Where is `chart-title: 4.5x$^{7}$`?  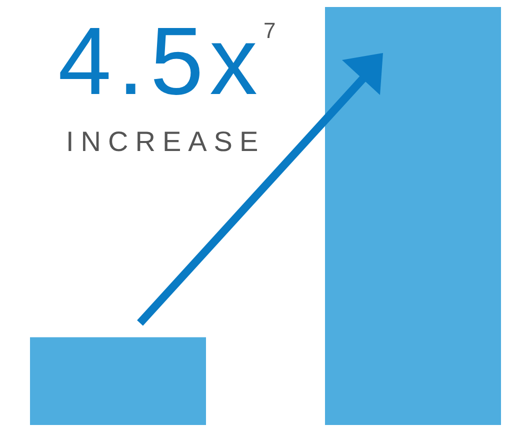
chart-title: 4.5x$^{7}$ is located at coordinates (170, 61).